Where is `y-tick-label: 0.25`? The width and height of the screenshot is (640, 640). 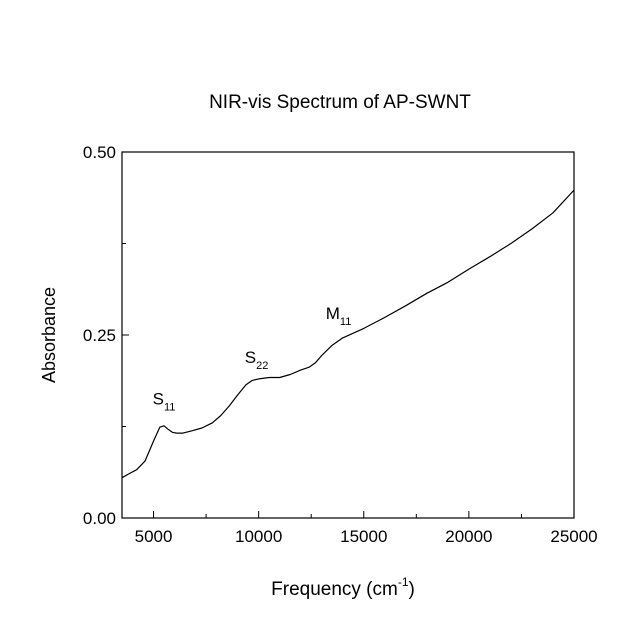 y-tick-label: 0.25 is located at coordinates (99, 335).